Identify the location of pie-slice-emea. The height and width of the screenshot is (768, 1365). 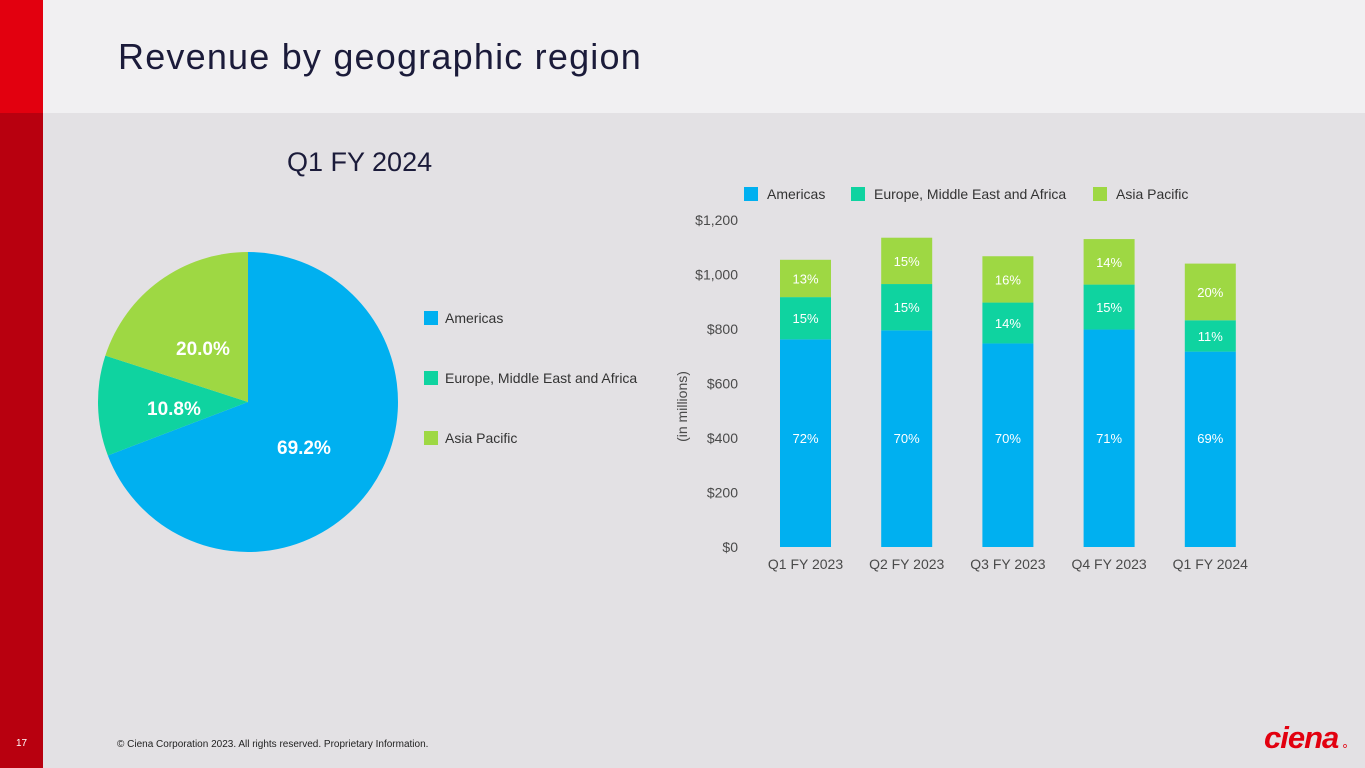
(172, 405).